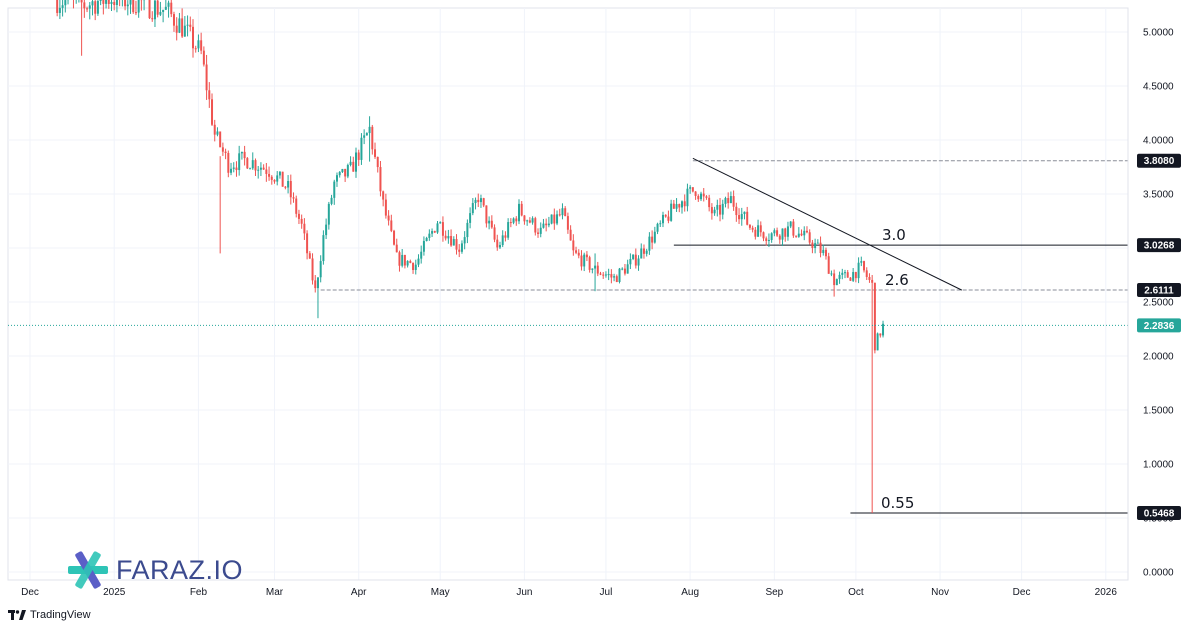 The image size is (1200, 630). I want to click on level-tag-bg, so click(1159, 512).